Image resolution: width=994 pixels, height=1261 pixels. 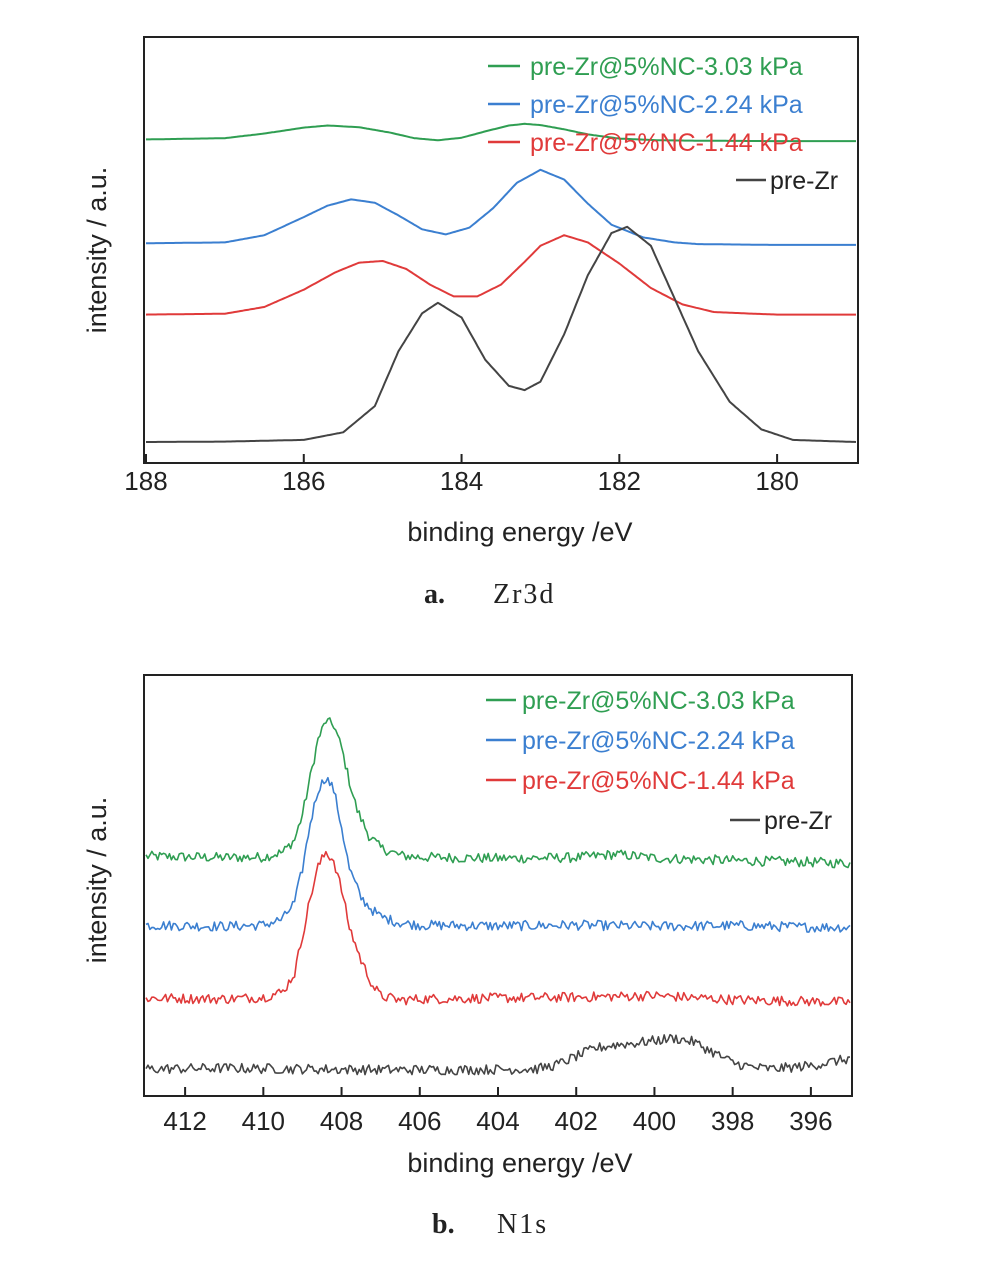 I want to click on legend-label-zr3d-1: pre-Zr@5%NC-2.24 kPa, so click(x=666, y=105).